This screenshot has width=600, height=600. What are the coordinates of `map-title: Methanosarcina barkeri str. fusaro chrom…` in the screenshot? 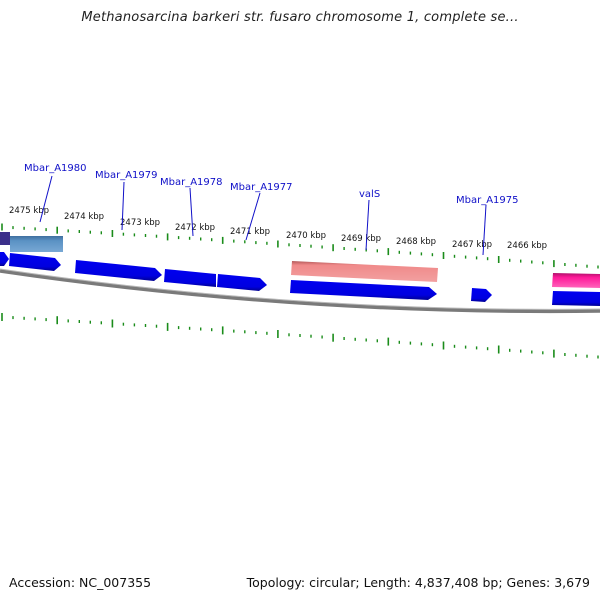 It's located at (300, 17).